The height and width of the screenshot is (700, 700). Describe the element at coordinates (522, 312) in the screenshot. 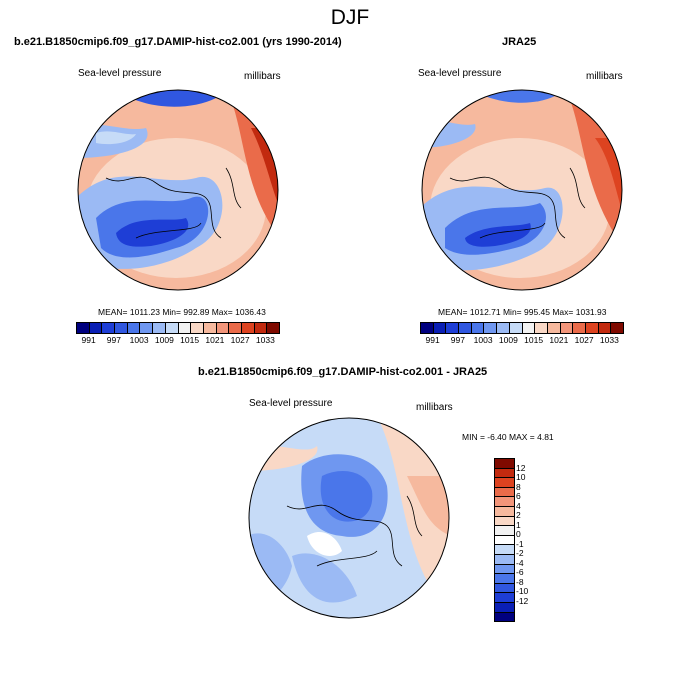

I see `right-stats: MEAN= 1012.71 Min= 995.45 Max= 1031.93` at that location.